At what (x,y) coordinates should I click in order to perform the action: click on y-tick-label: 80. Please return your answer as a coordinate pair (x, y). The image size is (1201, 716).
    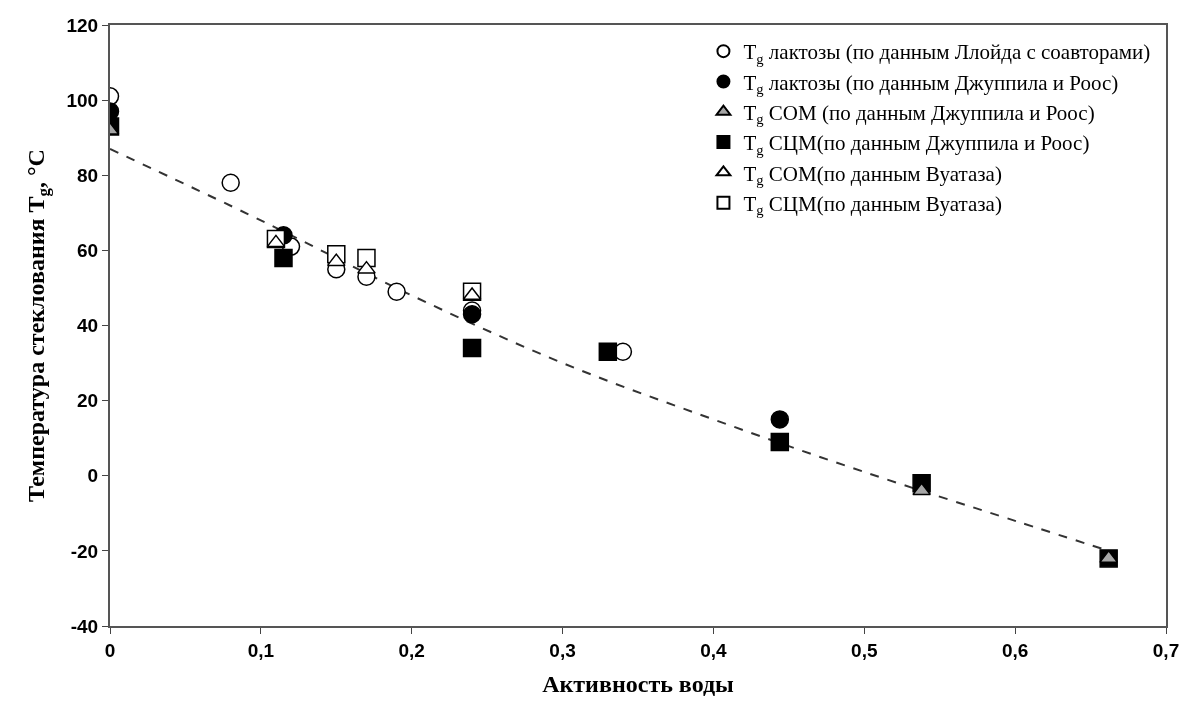
    Looking at the image, I should click on (88, 175).